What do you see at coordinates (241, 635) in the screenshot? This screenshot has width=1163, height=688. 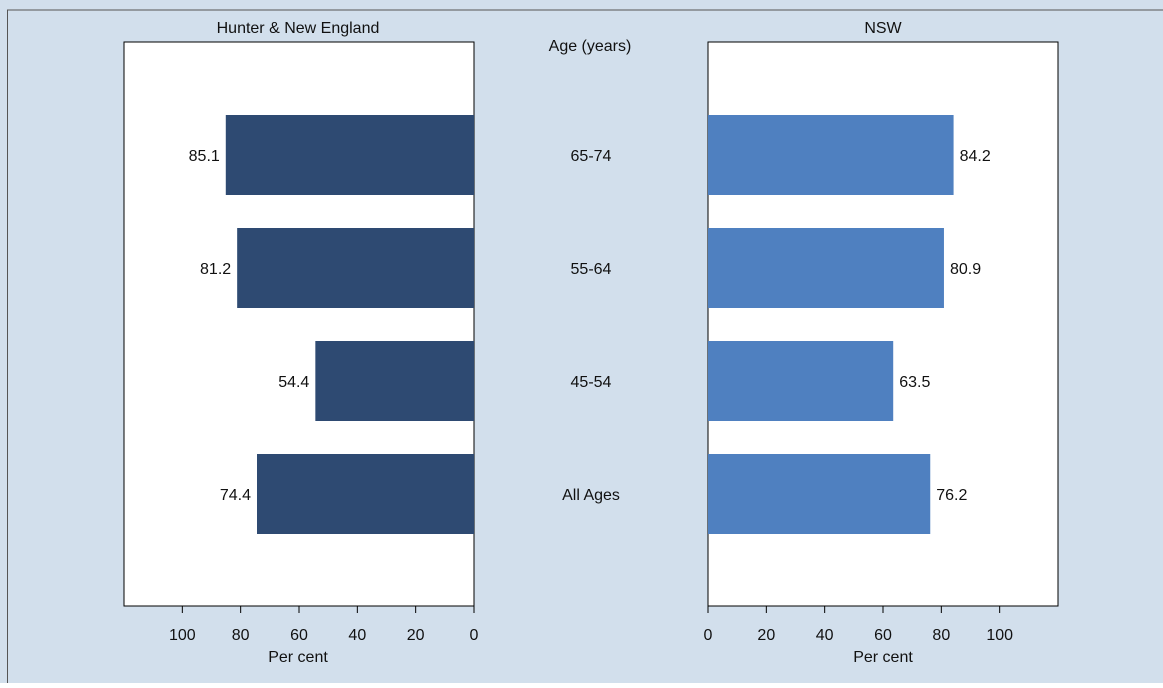 I see `left-x-tick-label: 80` at bounding box center [241, 635].